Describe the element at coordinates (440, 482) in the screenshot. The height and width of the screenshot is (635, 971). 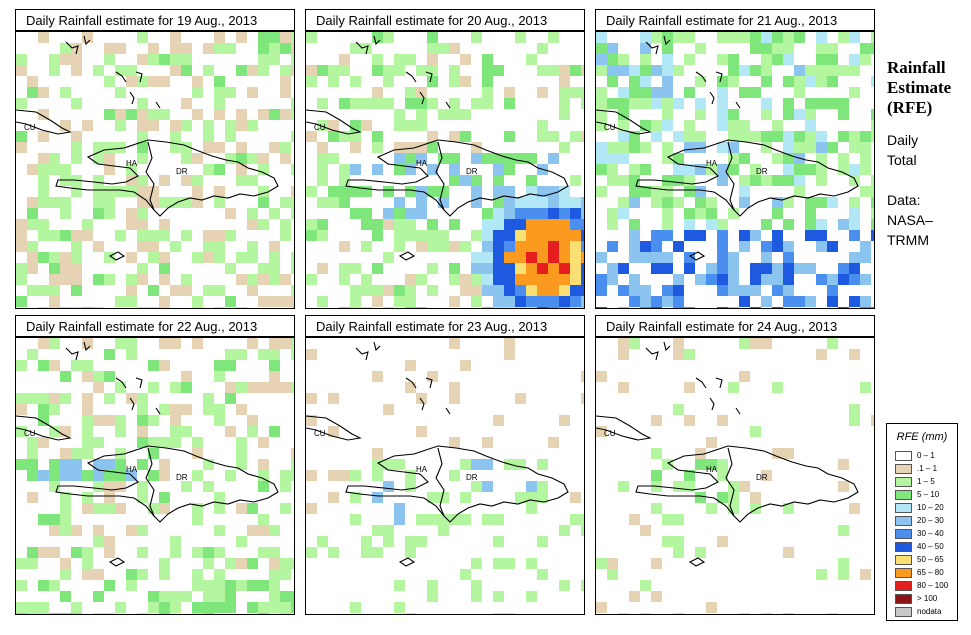
I see `haiti-dr-border` at that location.